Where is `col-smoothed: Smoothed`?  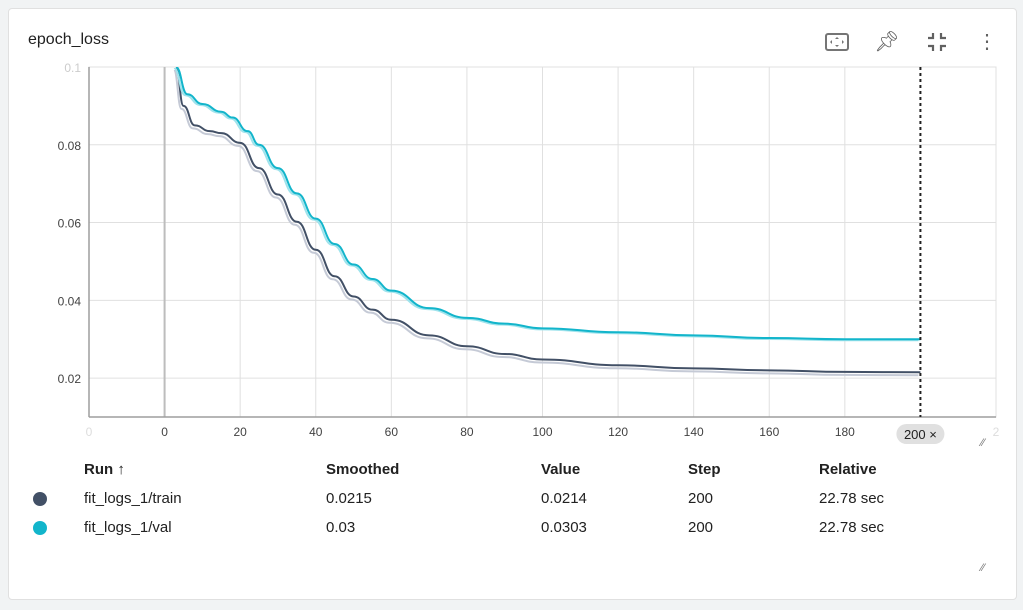
col-smoothed: Smoothed is located at coordinates (363, 469).